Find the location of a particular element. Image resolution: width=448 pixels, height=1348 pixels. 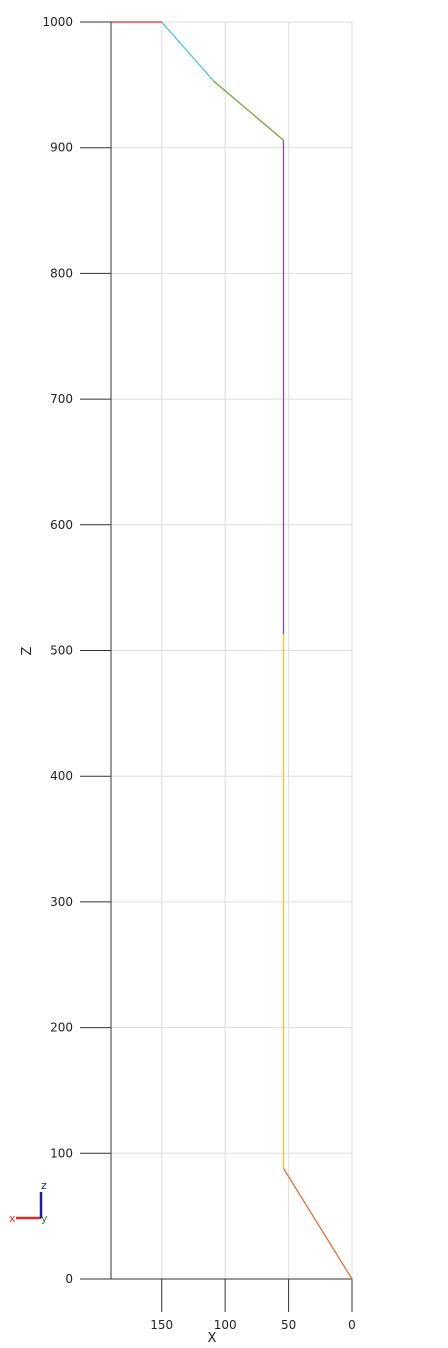

z-tick-label: 1000 is located at coordinates (57, 22).